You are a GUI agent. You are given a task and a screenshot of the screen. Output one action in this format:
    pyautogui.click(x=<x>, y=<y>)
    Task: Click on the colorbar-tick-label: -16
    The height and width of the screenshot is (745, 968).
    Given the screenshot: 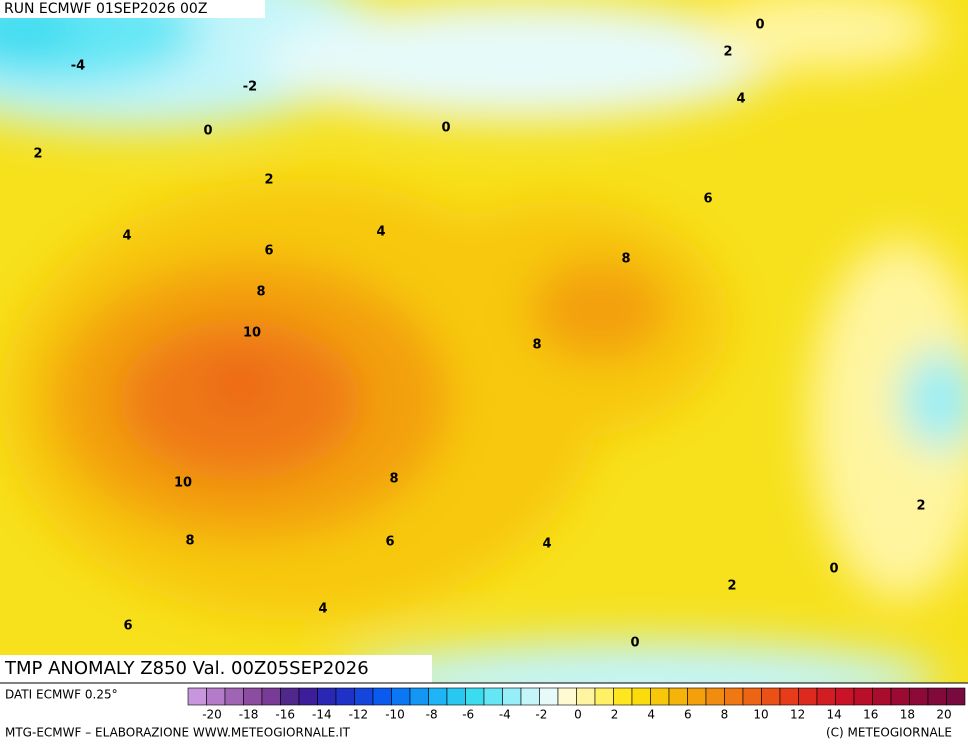 What is the action you would take?
    pyautogui.click(x=285, y=715)
    